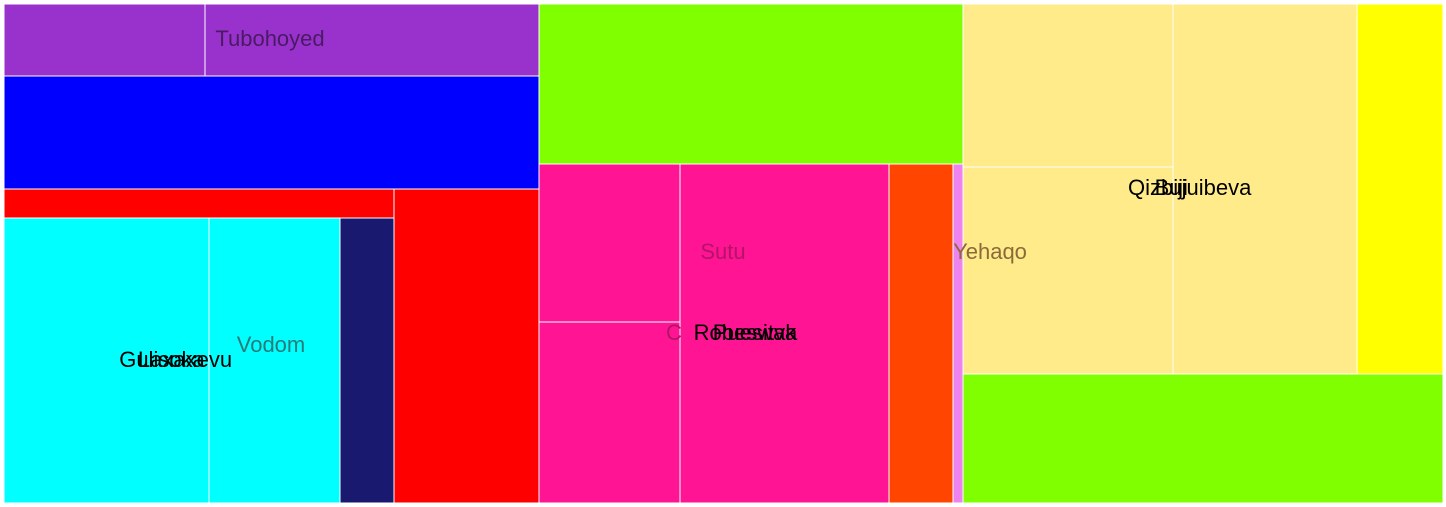 This screenshot has height=507, width=1446. Describe the element at coordinates (1400, 189) in the screenshot. I see `treemap-tile-yellow` at that location.